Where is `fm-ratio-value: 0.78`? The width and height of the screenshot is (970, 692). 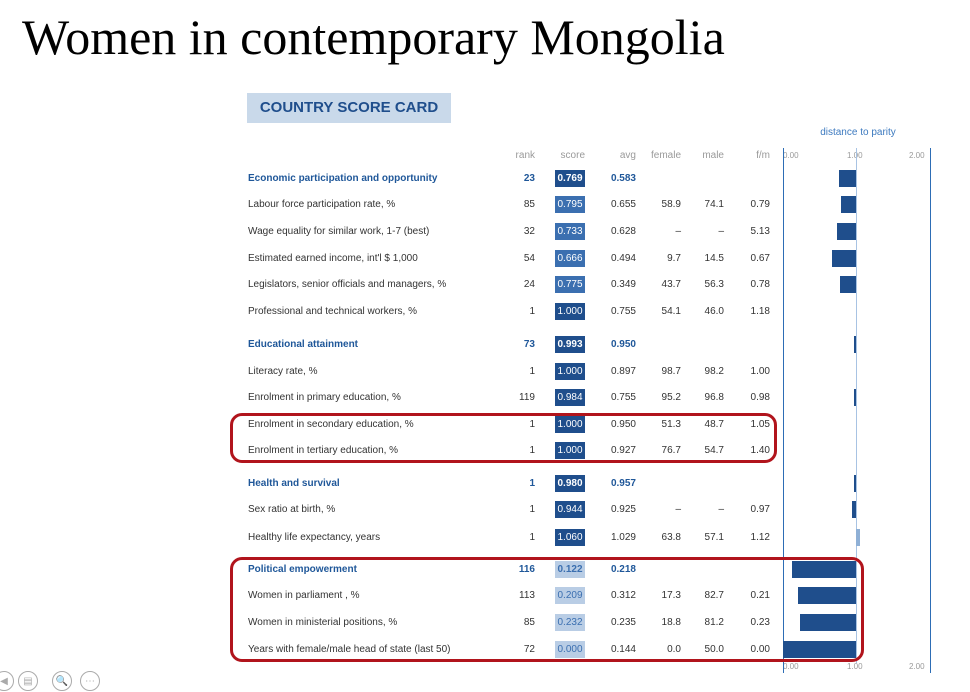
fm-ratio-value: 0.78 is located at coordinates (760, 284).